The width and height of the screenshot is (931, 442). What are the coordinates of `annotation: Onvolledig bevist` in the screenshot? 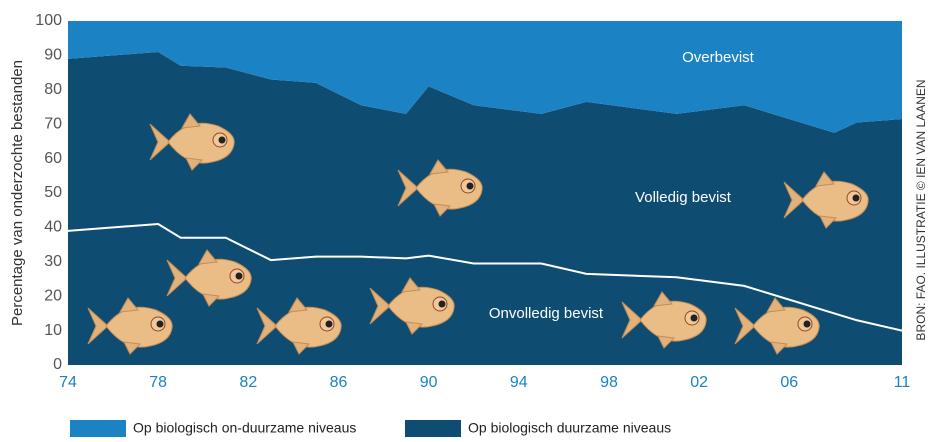 It's located at (546, 313).